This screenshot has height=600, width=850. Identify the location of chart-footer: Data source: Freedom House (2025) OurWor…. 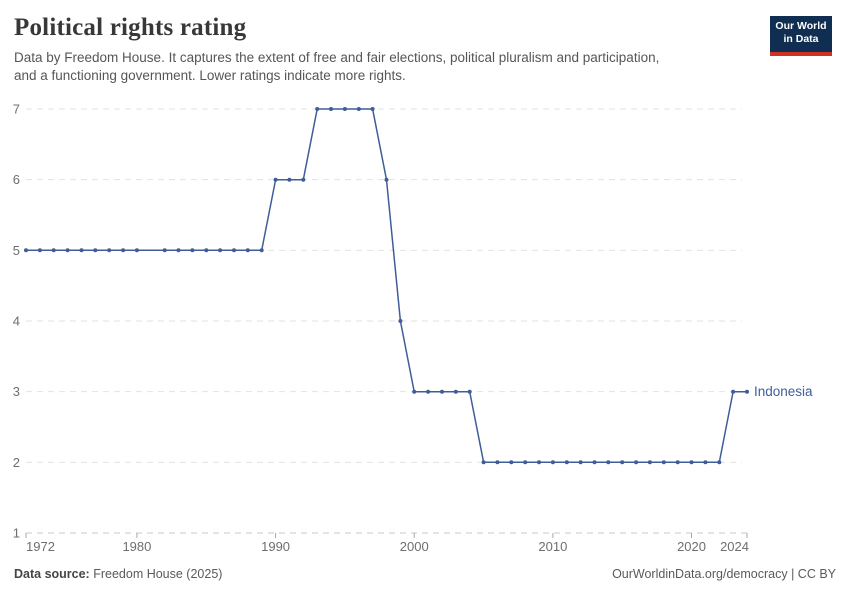
(425, 574).